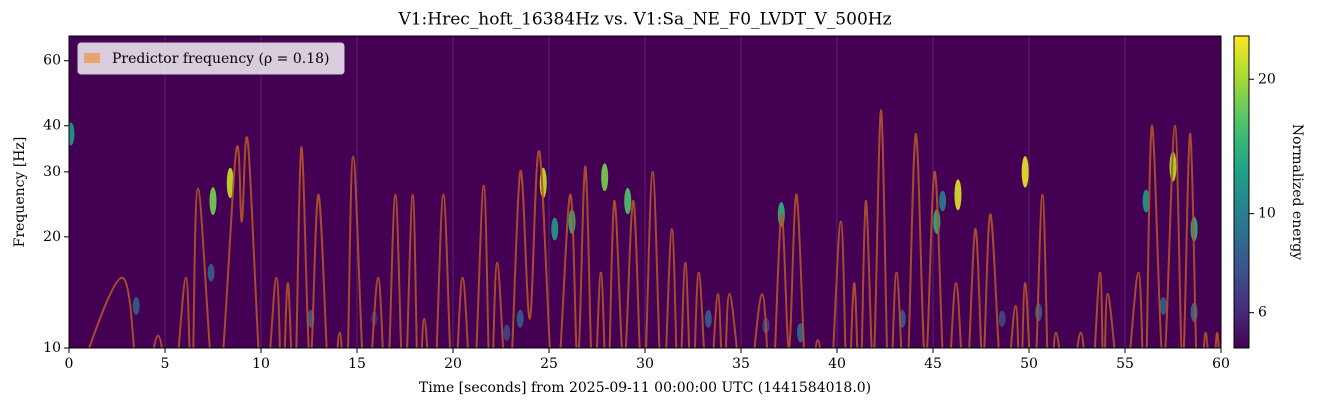 This screenshot has height=408, width=1317. What do you see at coordinates (357, 364) in the screenshot?
I see `x-tick-label: 15` at bounding box center [357, 364].